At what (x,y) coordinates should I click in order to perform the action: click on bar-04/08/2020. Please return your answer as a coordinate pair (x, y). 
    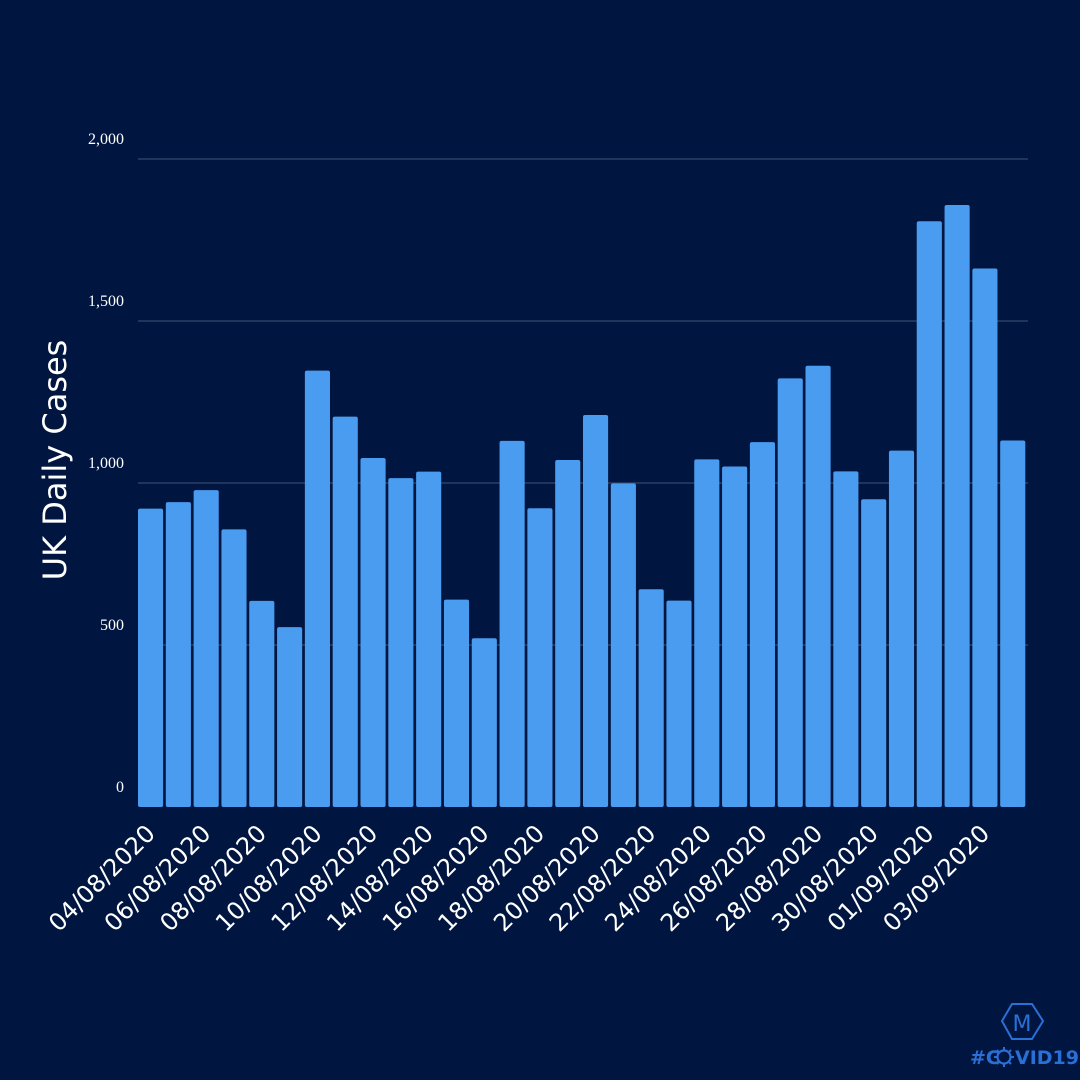
    Looking at the image, I should click on (151, 657).